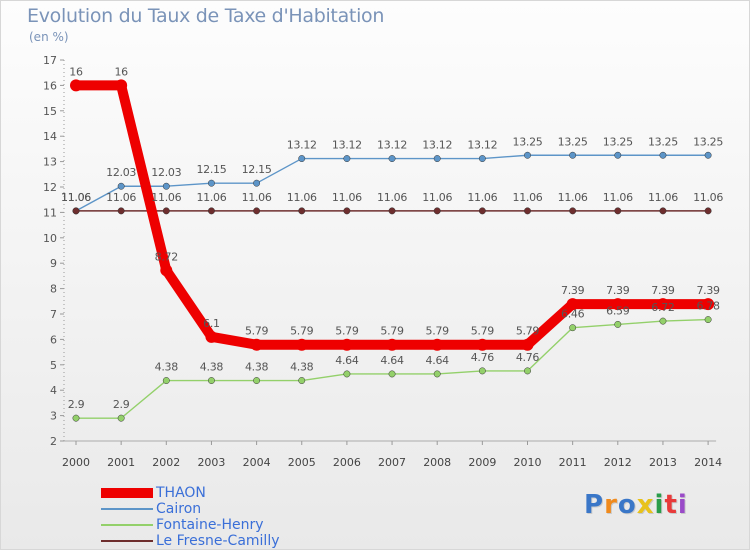 This screenshot has width=750, height=551. What do you see at coordinates (483, 357) in the screenshot?
I see `data-label-fontaine-henry: 4.76` at bounding box center [483, 357].